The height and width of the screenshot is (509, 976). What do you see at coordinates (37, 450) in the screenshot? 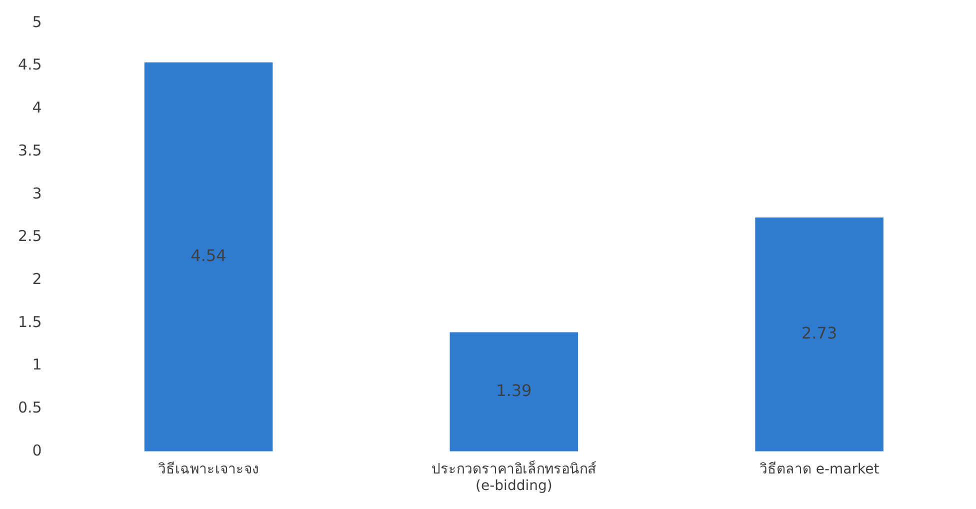
I see `y-tick-label: 0` at bounding box center [37, 450].